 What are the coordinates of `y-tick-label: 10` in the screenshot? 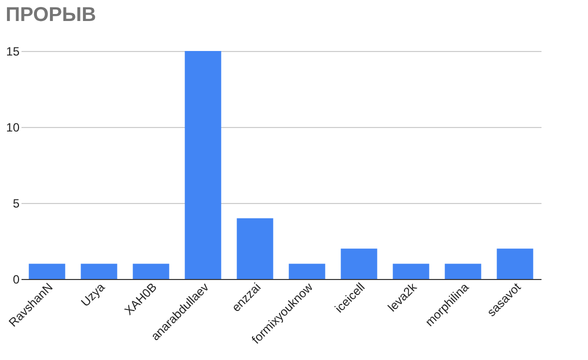 It's located at (13, 127).